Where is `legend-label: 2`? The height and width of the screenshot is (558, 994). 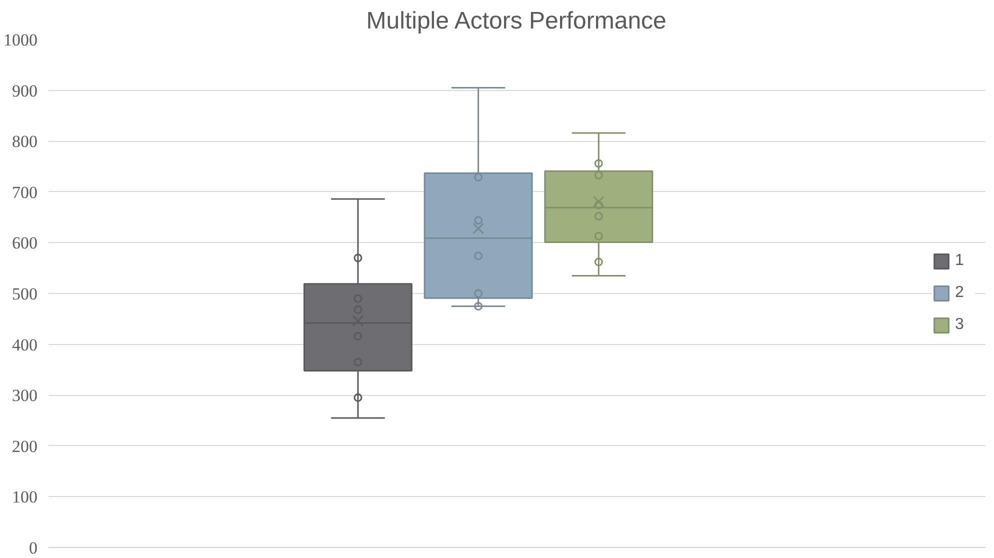 legend-label: 2 is located at coordinates (960, 293).